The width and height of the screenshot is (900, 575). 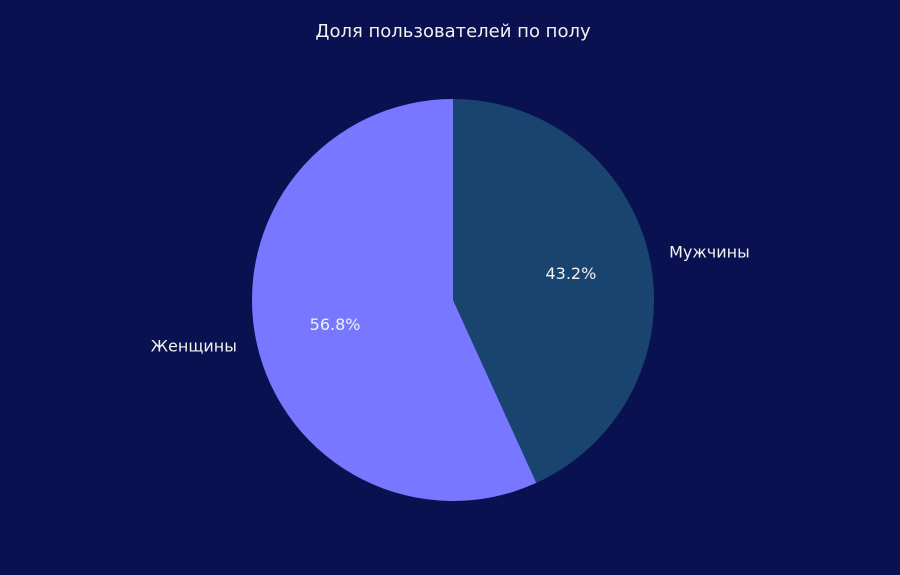 What do you see at coordinates (335, 324) in the screenshot?
I see `slice-percent-label: 56.8%` at bounding box center [335, 324].